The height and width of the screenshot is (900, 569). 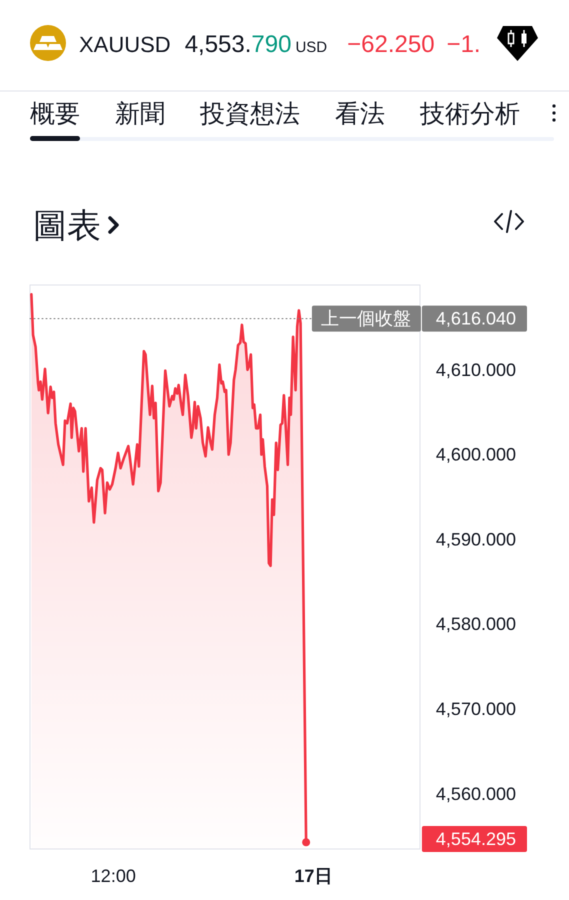 What do you see at coordinates (476, 709) in the screenshot?
I see `y-tick-label: 4,570.000` at bounding box center [476, 709].